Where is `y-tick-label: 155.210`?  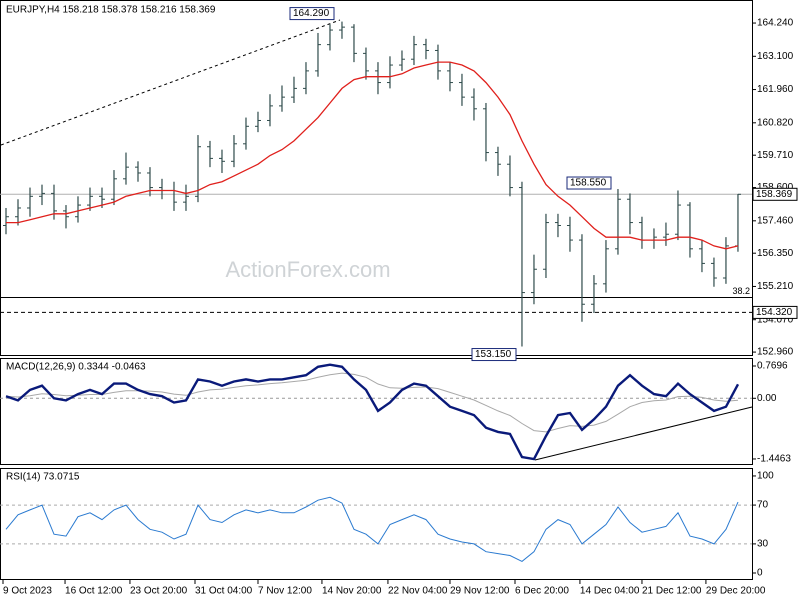 y-tick-label: 155.210 is located at coordinates (775, 286).